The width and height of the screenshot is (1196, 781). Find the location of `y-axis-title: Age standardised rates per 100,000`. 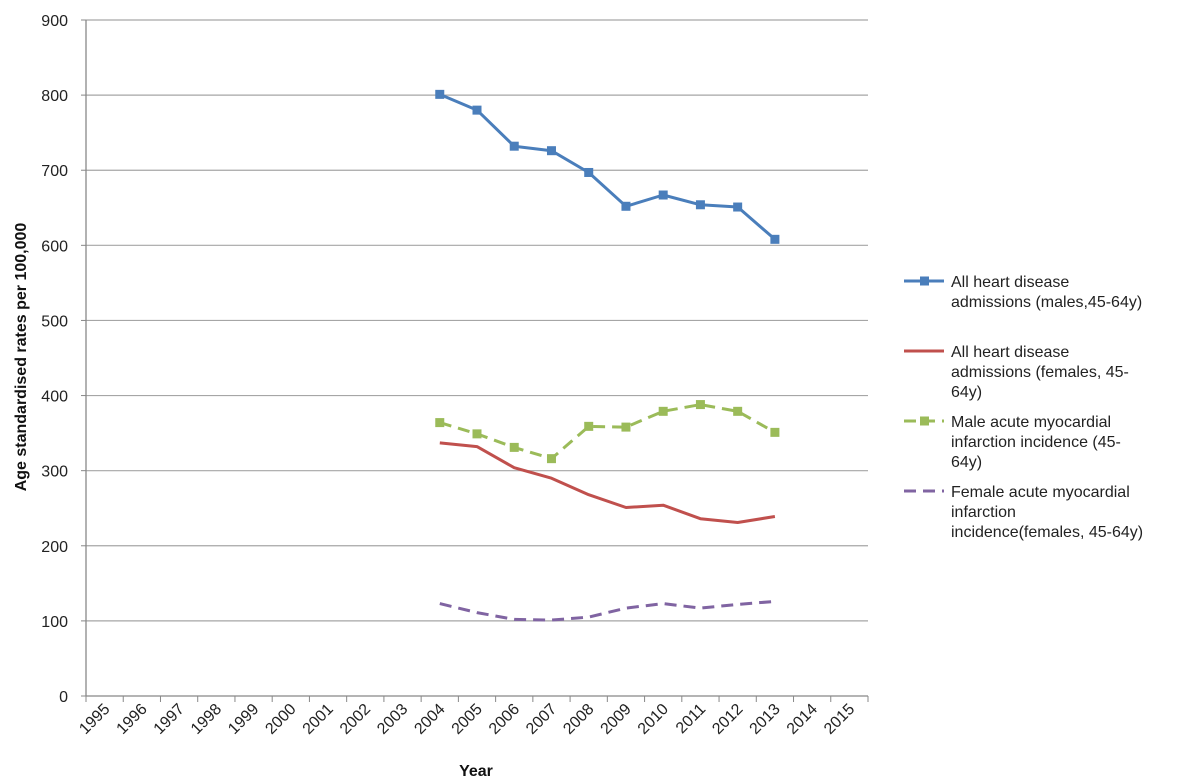

y-axis-title: Age standardised rates per 100,000 is located at coordinates (21, 357).